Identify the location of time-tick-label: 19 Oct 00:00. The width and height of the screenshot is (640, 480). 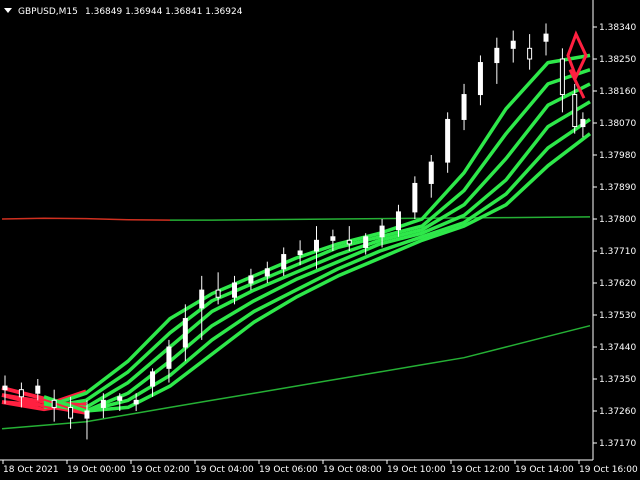
(96, 470).